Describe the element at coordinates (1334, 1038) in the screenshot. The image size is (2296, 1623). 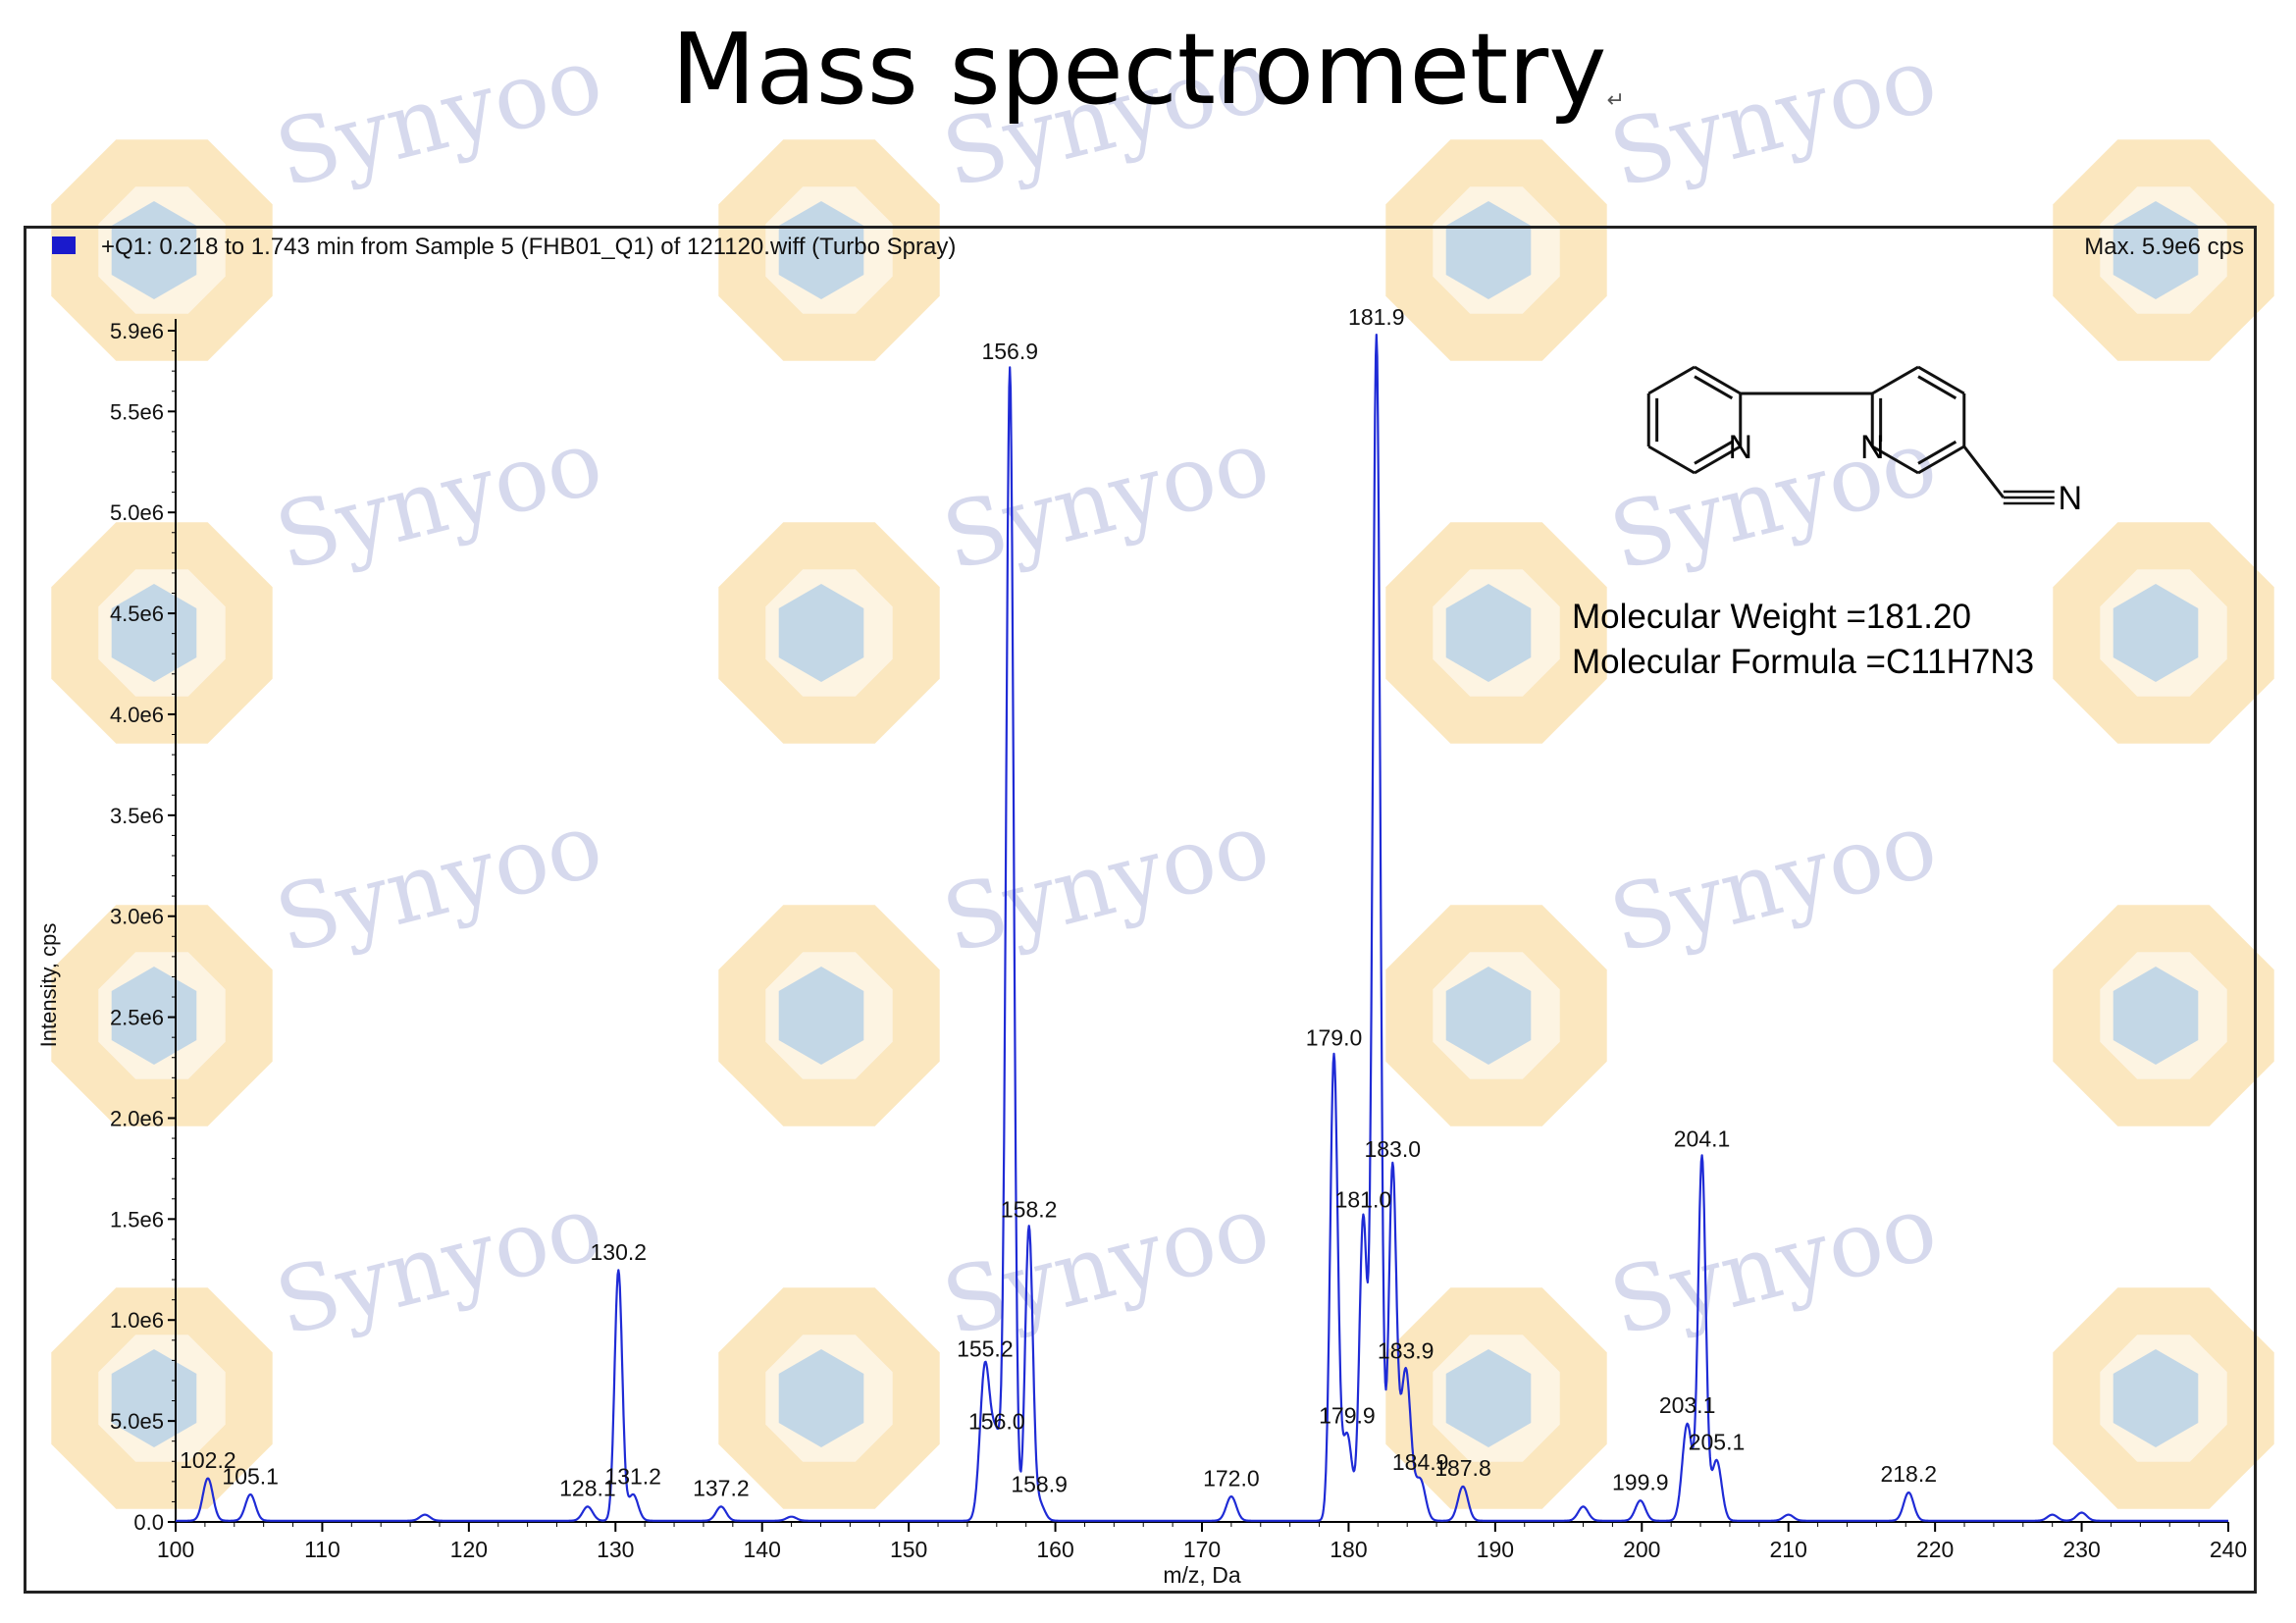
I see `peak-label: 179.0` at that location.